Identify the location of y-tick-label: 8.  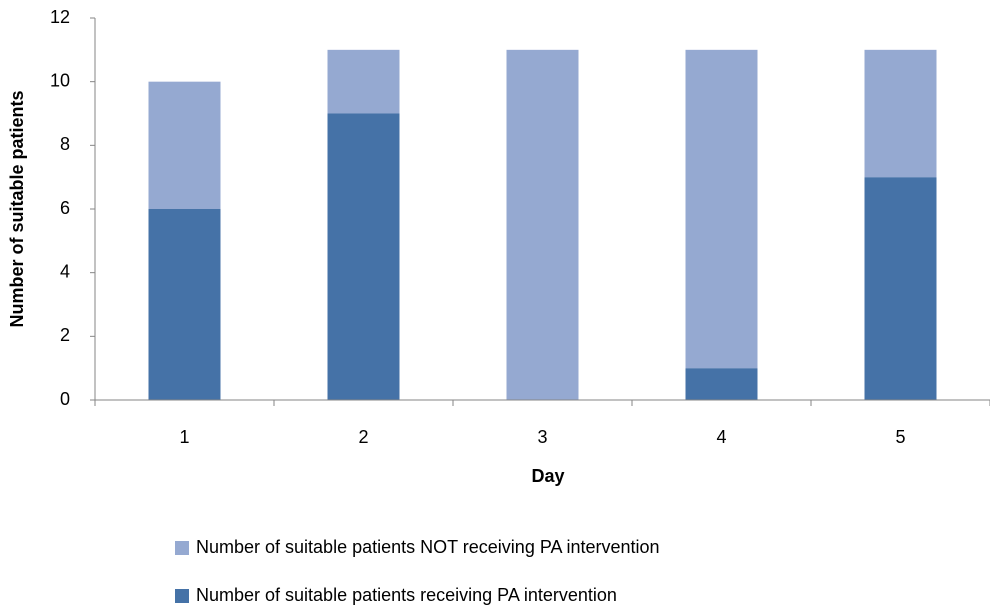
(65, 144).